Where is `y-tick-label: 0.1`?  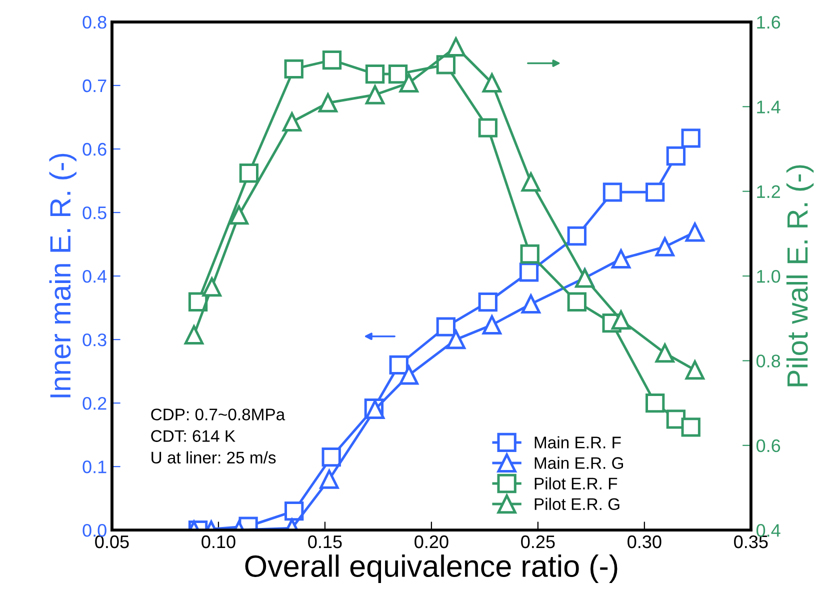
y-tick-label: 0.1 is located at coordinates (94, 467).